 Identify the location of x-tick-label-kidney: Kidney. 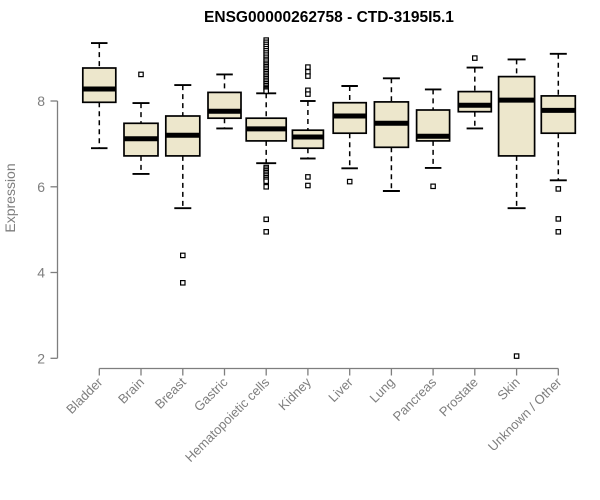
(294, 393).